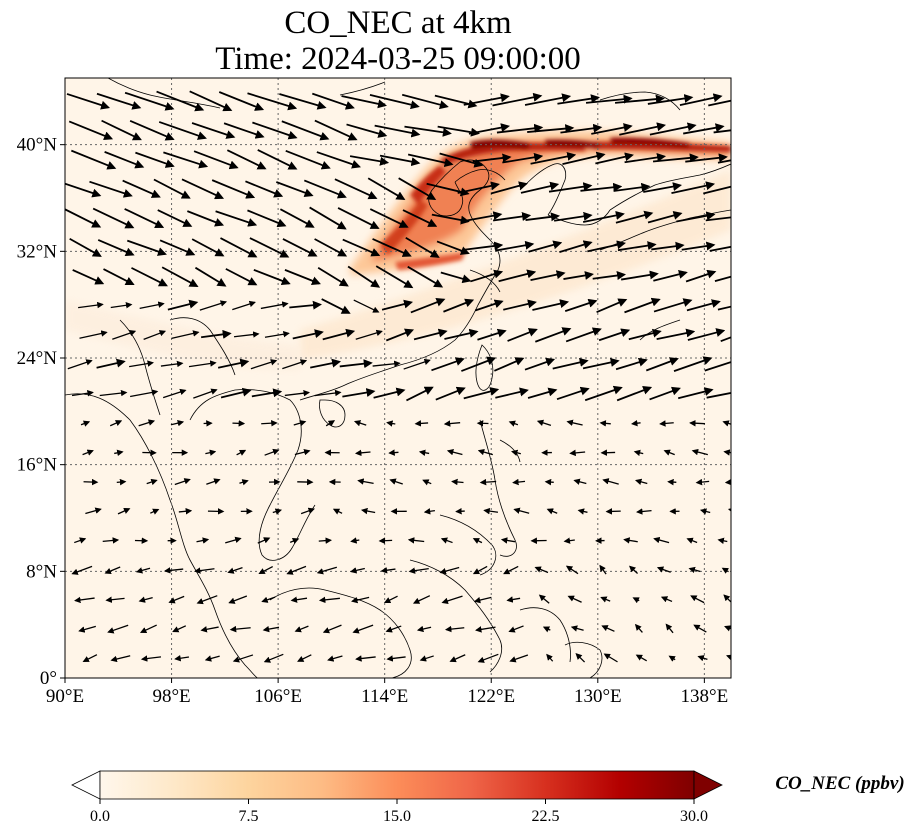  Describe the element at coordinates (708, 785) in the screenshot. I see `colorbar-extend-max` at that location.